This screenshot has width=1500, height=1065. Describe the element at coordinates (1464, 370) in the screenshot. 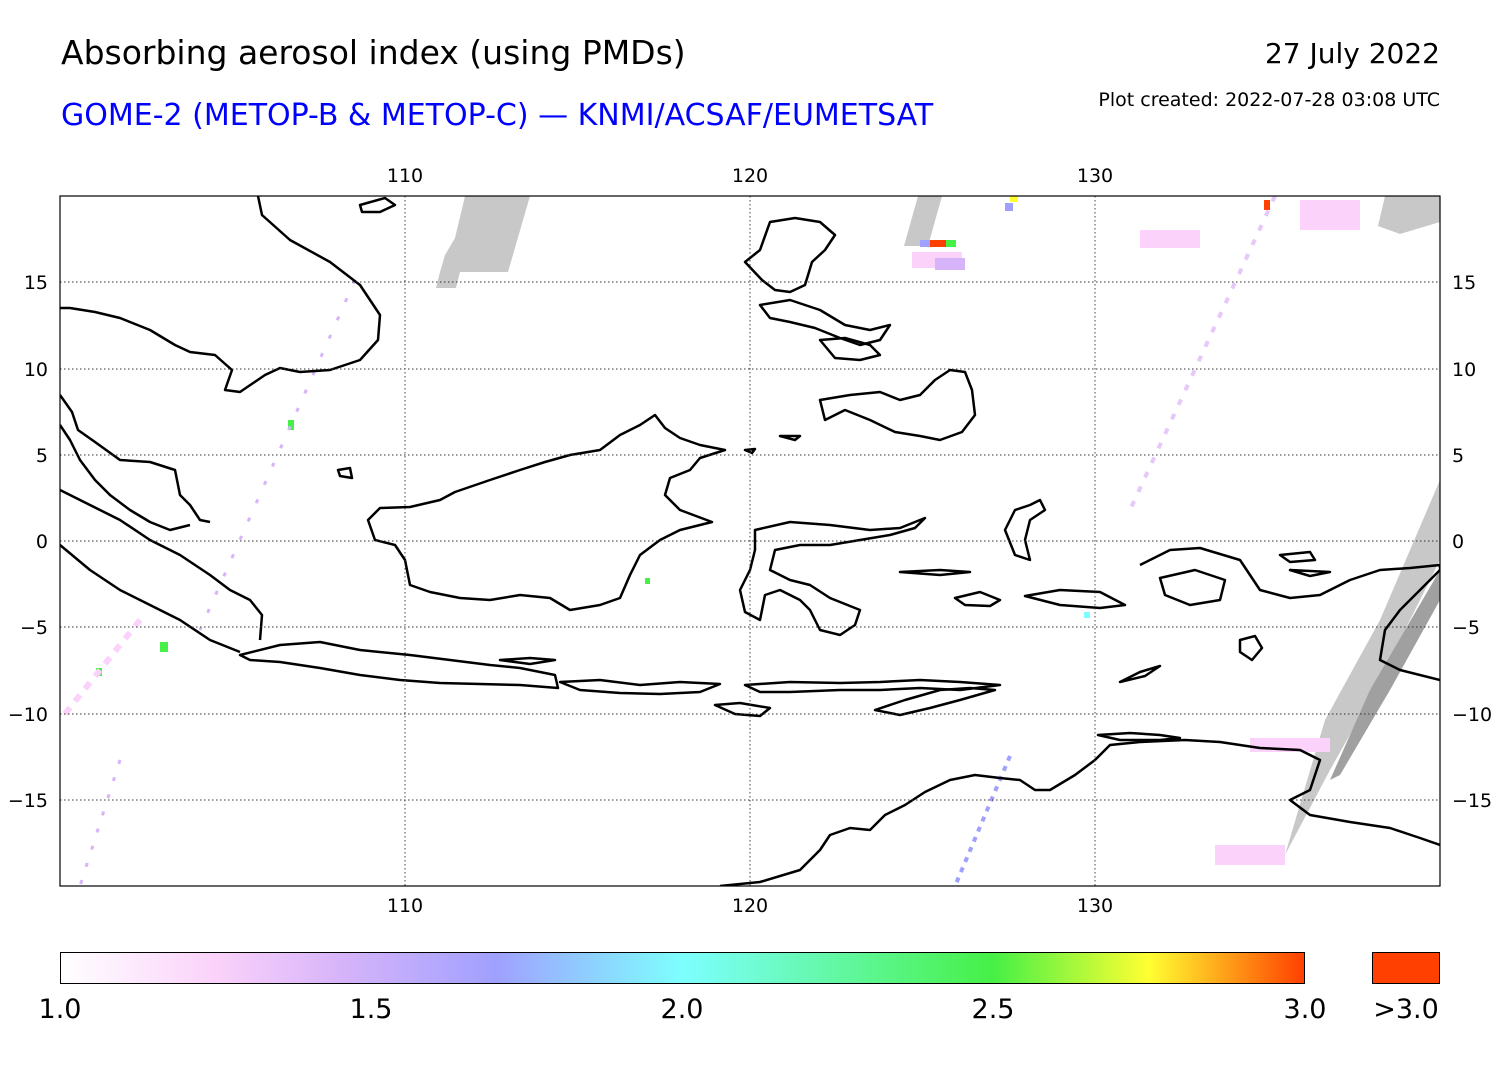

I see `lat-tick-right-10: 10` at that location.